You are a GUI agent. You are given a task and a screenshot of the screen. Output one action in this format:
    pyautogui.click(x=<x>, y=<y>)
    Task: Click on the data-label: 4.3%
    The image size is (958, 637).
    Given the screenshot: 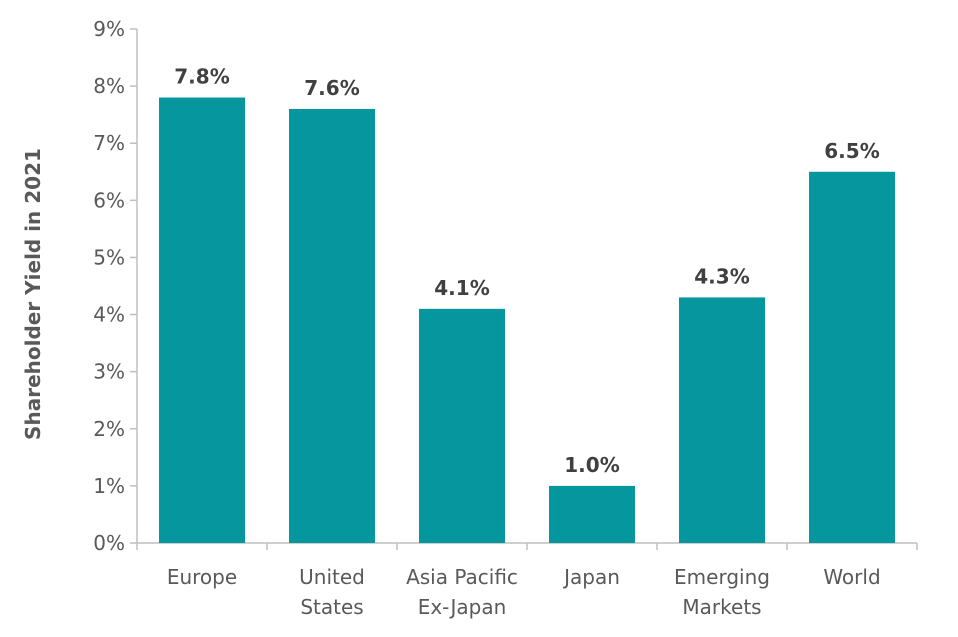 What is the action you would take?
    pyautogui.click(x=721, y=276)
    